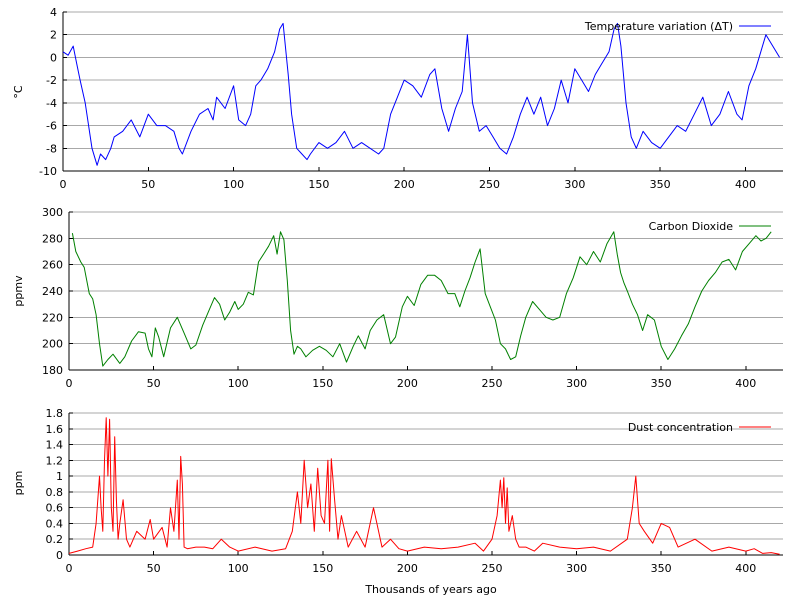  Describe the element at coordinates (52, 265) in the screenshot. I see `co2-y-tick-label: 260` at that location.